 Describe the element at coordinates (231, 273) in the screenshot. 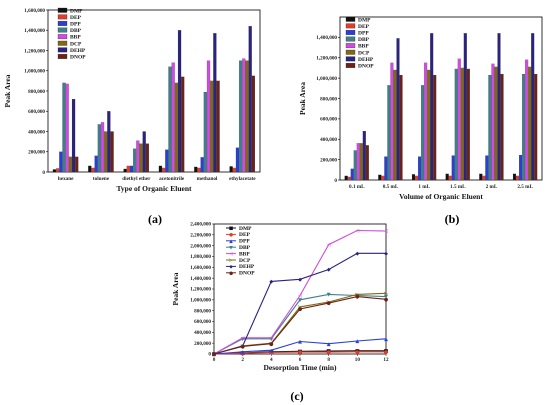

I see `legend-marker-dnop: ●` at that location.